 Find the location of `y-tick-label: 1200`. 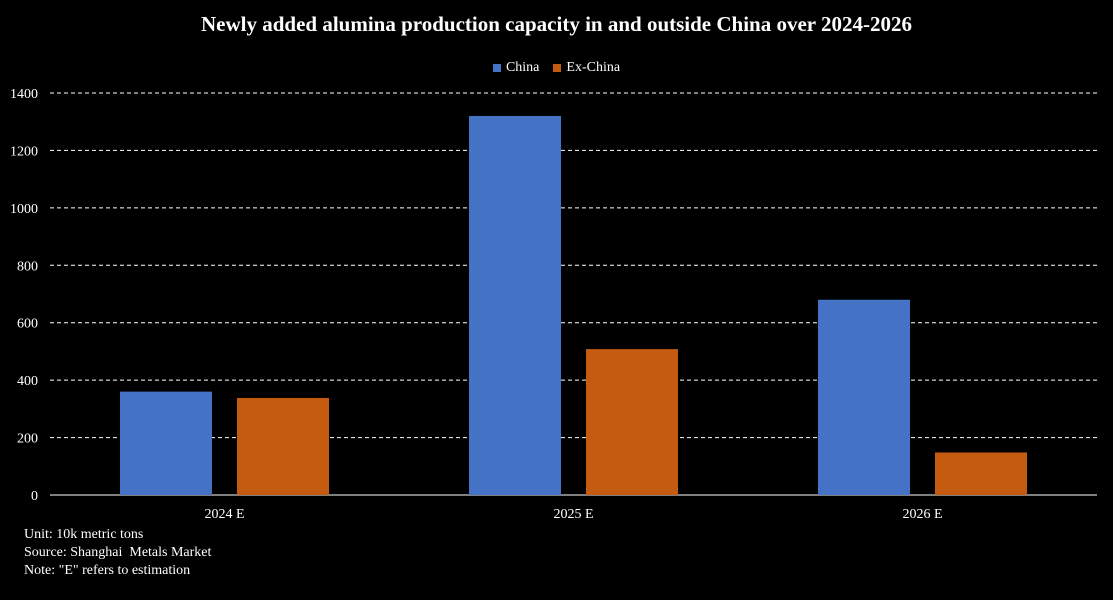

y-tick-label: 1200 is located at coordinates (24, 151).